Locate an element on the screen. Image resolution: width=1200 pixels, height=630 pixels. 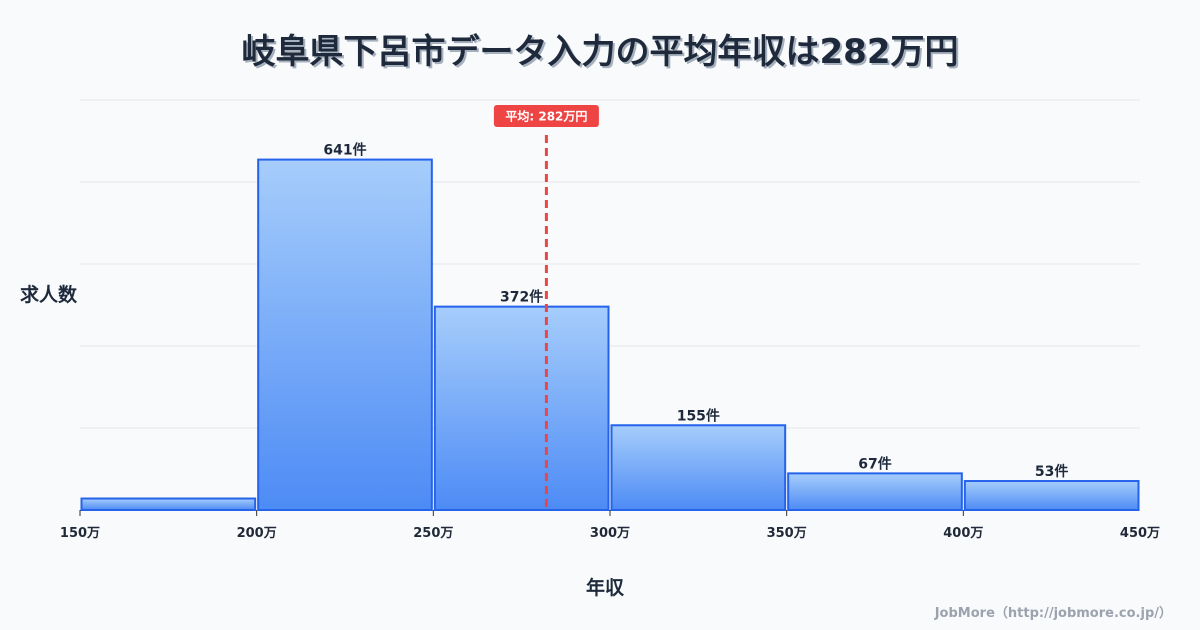
x-axis: 150万 200万 250万 300万 350万 400万 450万 is located at coordinates (610, 525).